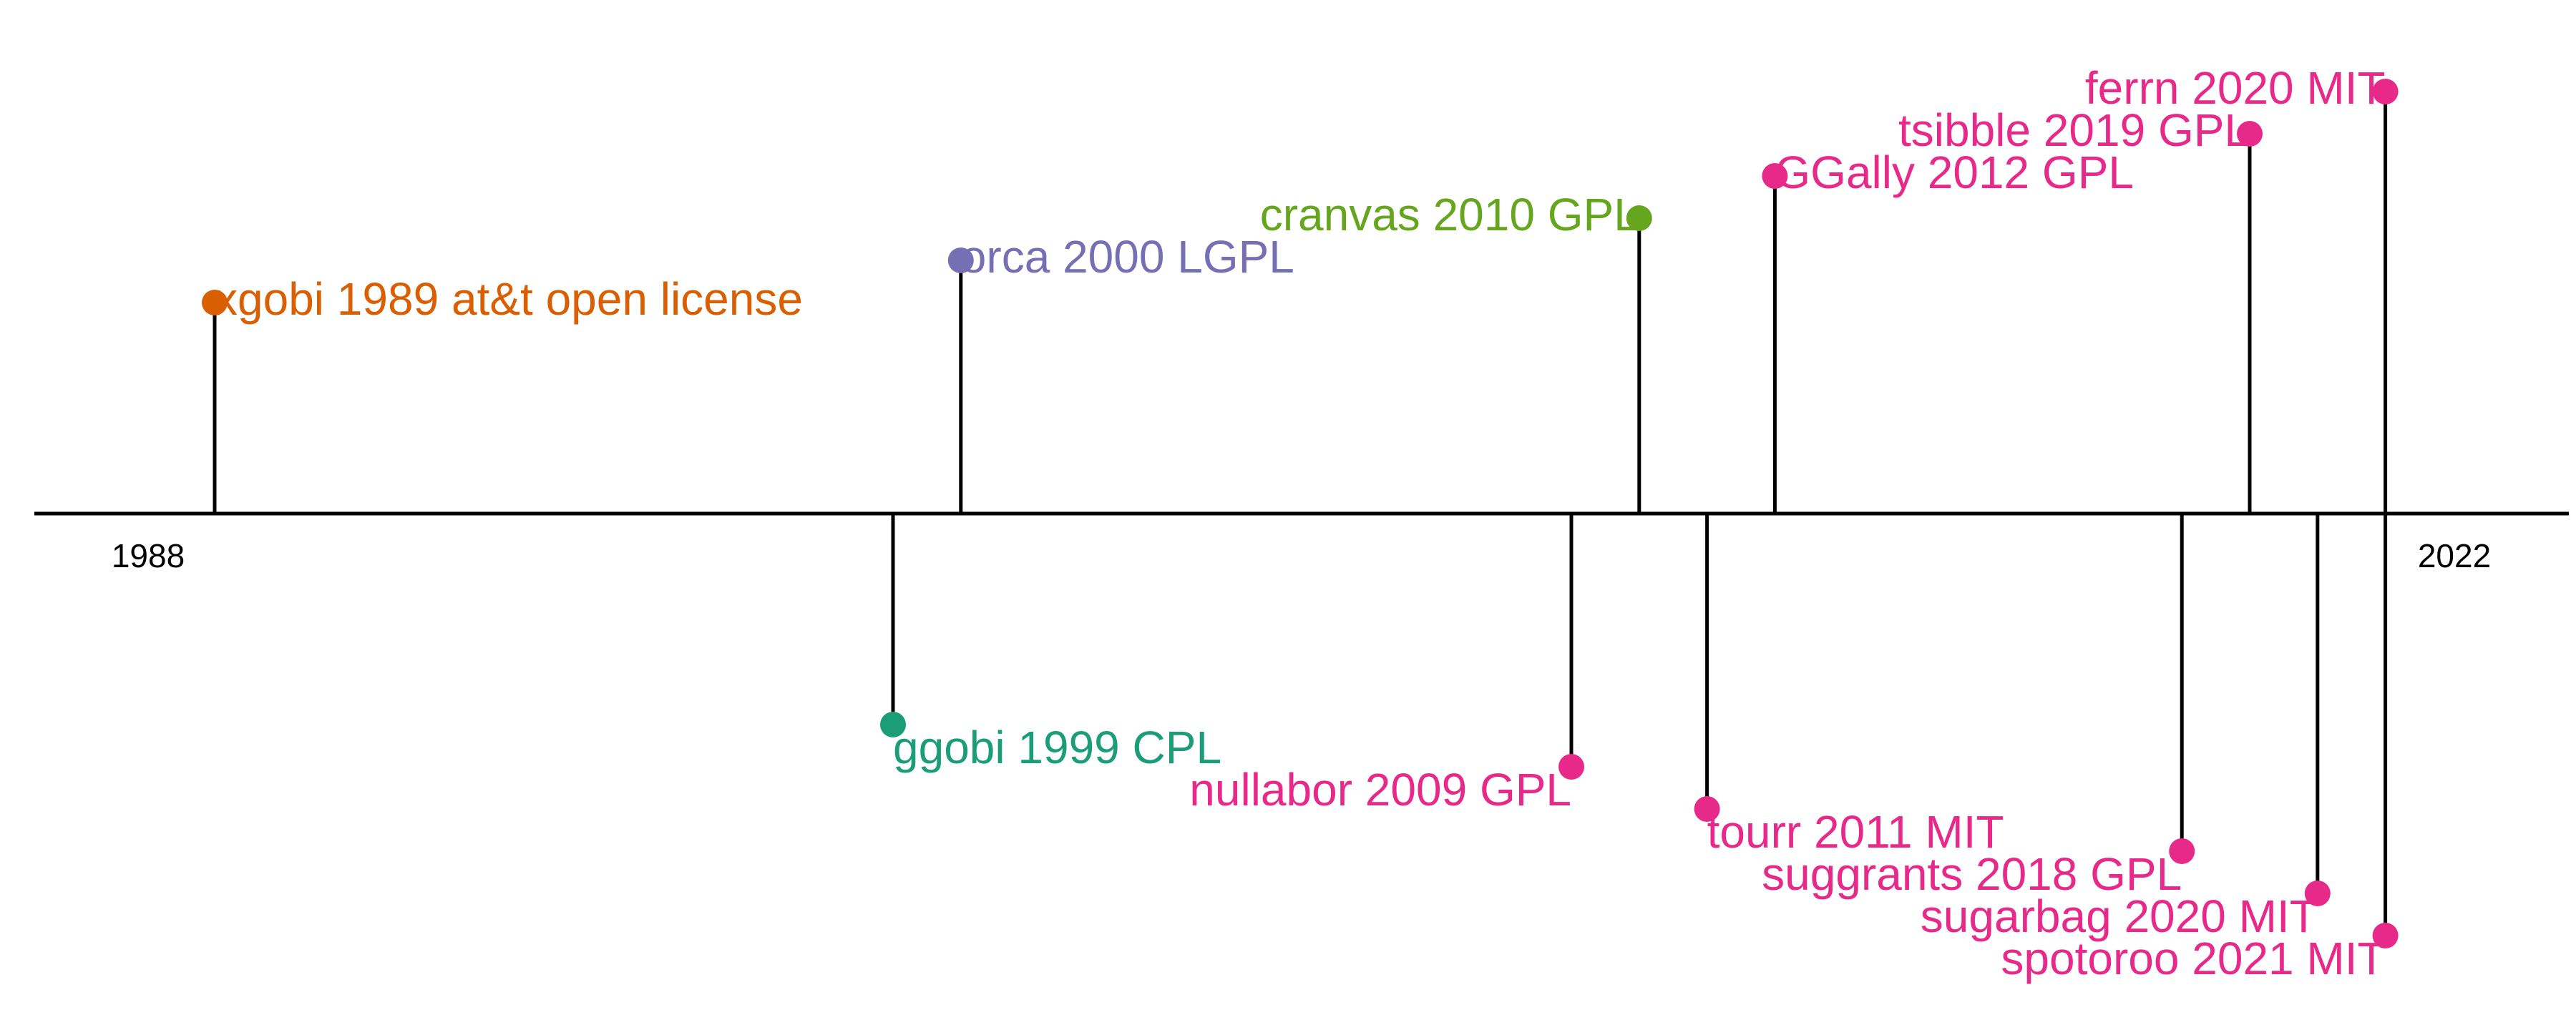 This screenshot has height=1030, width=2576. What do you see at coordinates (2074, 130) in the screenshot?
I see `event-label-tsibble: tsibble 2019 GPL` at bounding box center [2074, 130].